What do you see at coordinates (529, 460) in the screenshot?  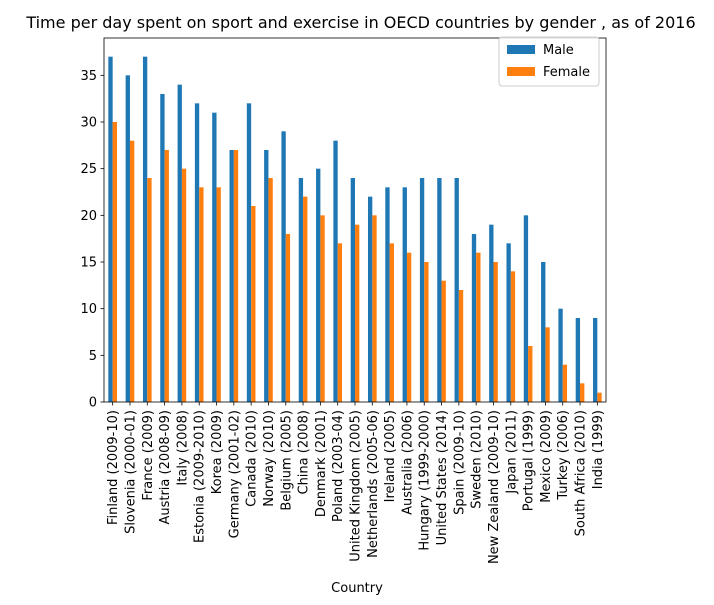 I see `x-tick-label: Portugal (1999)` at bounding box center [529, 460].